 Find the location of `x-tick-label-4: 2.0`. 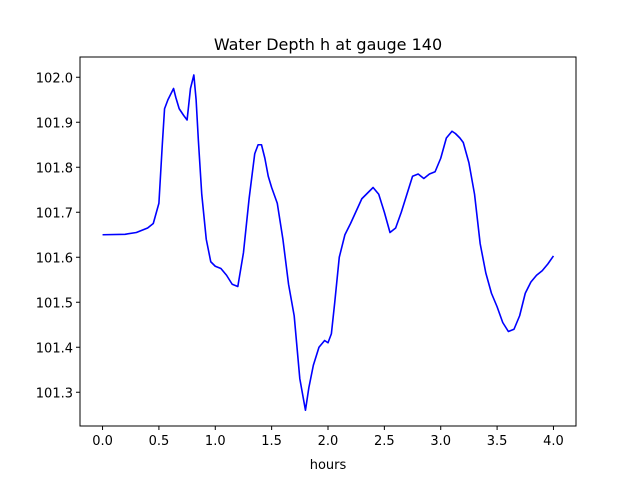

x-tick-label-4: 2.0 is located at coordinates (328, 441).